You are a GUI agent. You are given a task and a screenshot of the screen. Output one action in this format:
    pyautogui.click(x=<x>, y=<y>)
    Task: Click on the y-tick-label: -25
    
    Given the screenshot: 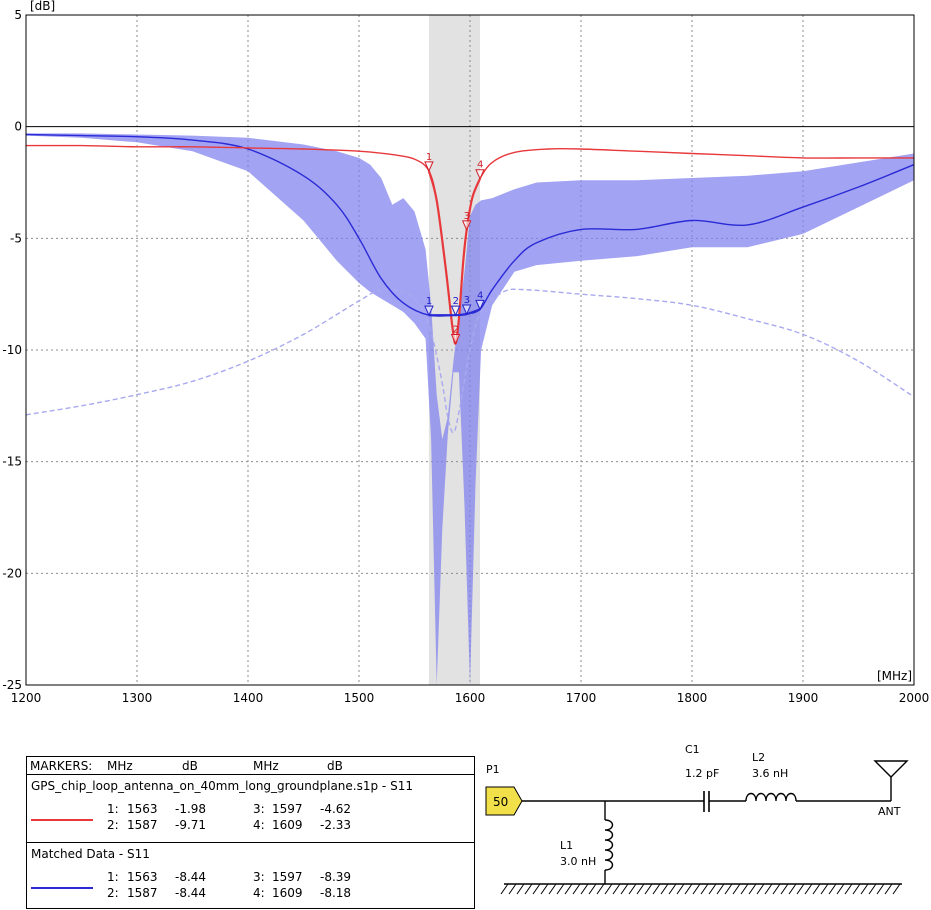 What is the action you would take?
    pyautogui.click(x=12, y=685)
    